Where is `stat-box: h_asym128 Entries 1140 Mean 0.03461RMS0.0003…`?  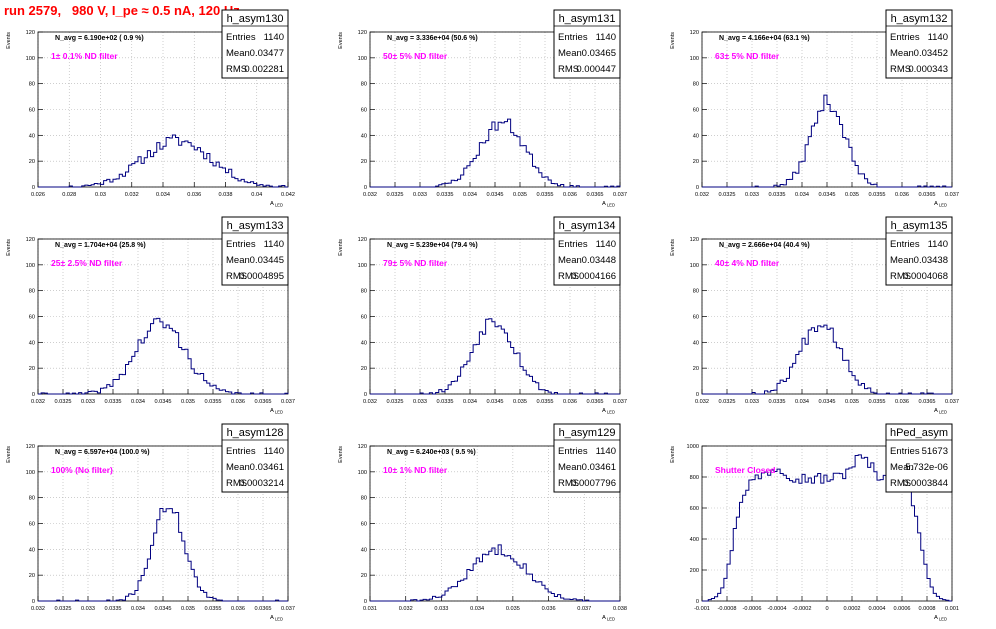
stat-box: h_asym128 Entries 1140 Mean 0.03461RMS0.0003… is located at coordinates (255, 458).